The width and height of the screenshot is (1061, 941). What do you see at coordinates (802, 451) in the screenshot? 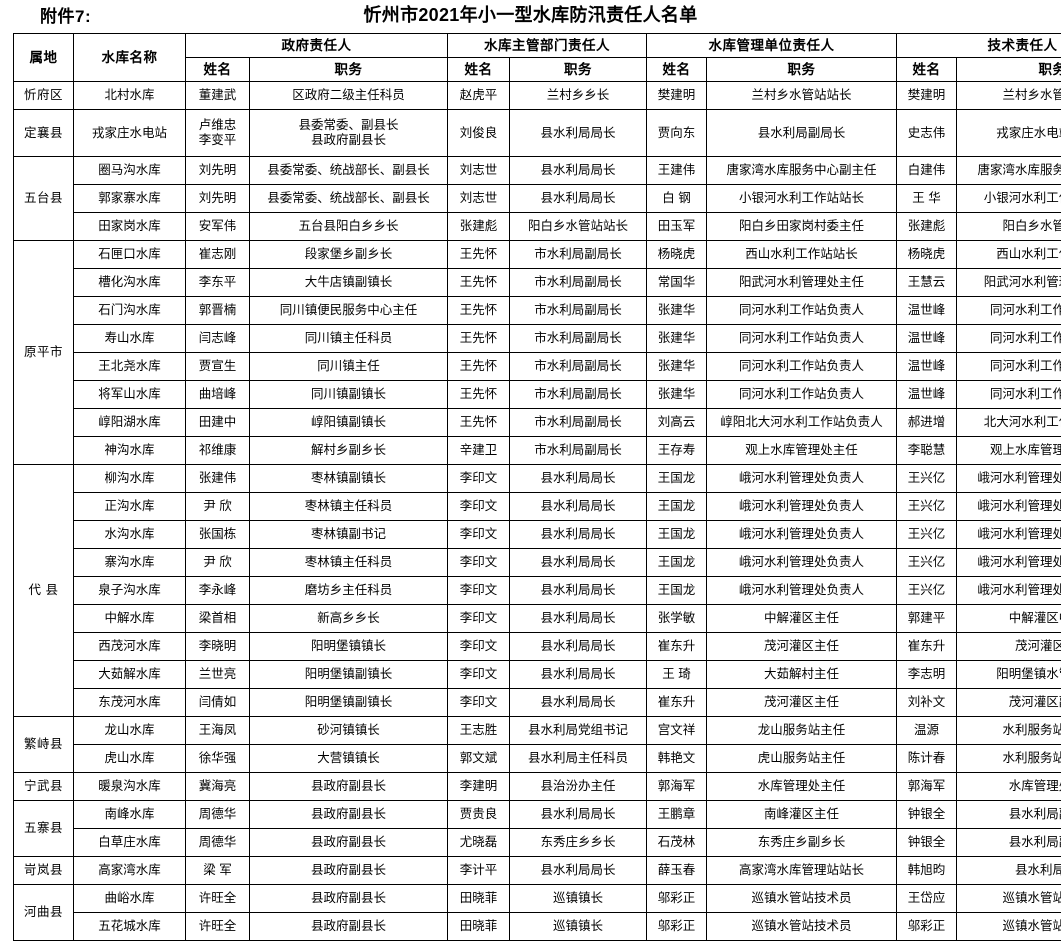
I see `unit-post-cell: 观上水库管理处主任` at bounding box center [802, 451].